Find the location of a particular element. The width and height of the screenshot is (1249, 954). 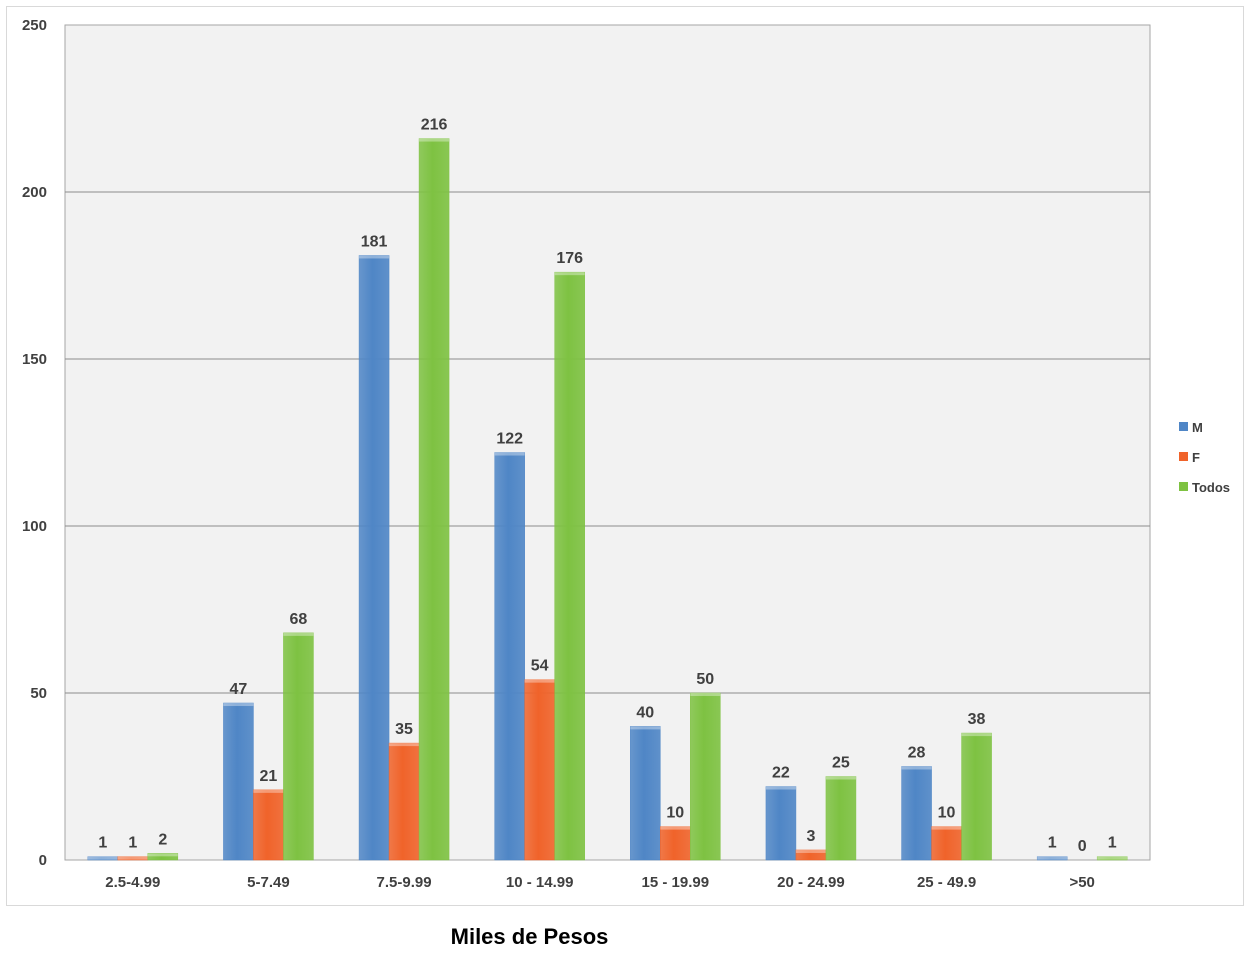

data-label: 3 is located at coordinates (810, 836).